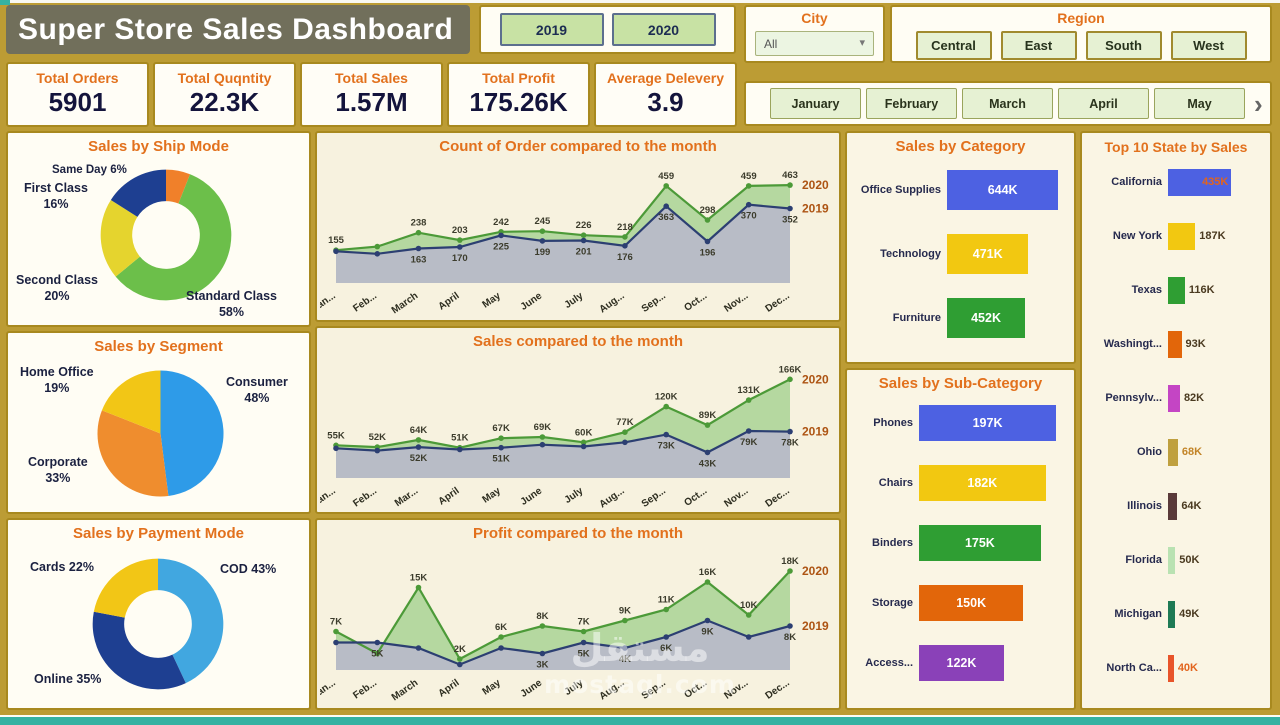  Describe the element at coordinates (1172, 614) in the screenshot. I see `bar-michigan` at that location.